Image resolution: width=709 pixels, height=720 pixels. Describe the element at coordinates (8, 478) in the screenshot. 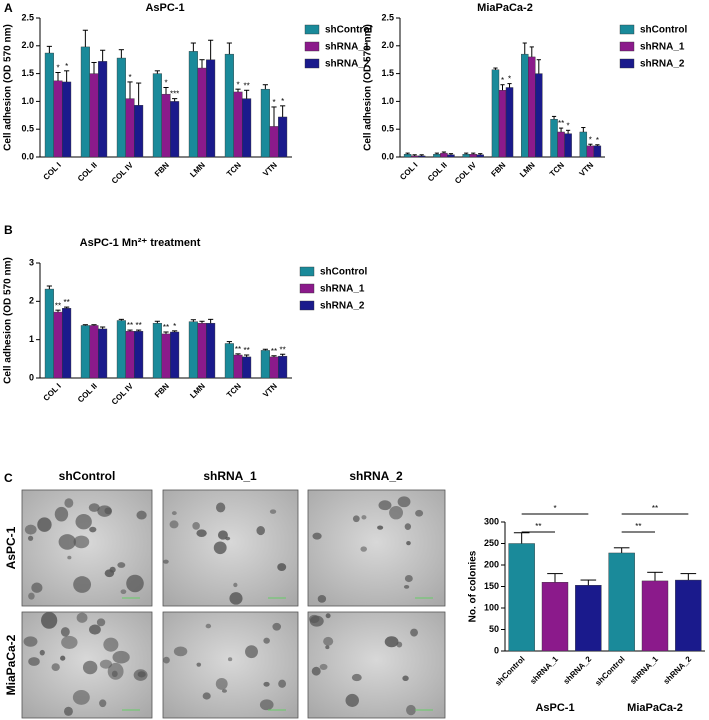

I see `panel-label: C` at that location.